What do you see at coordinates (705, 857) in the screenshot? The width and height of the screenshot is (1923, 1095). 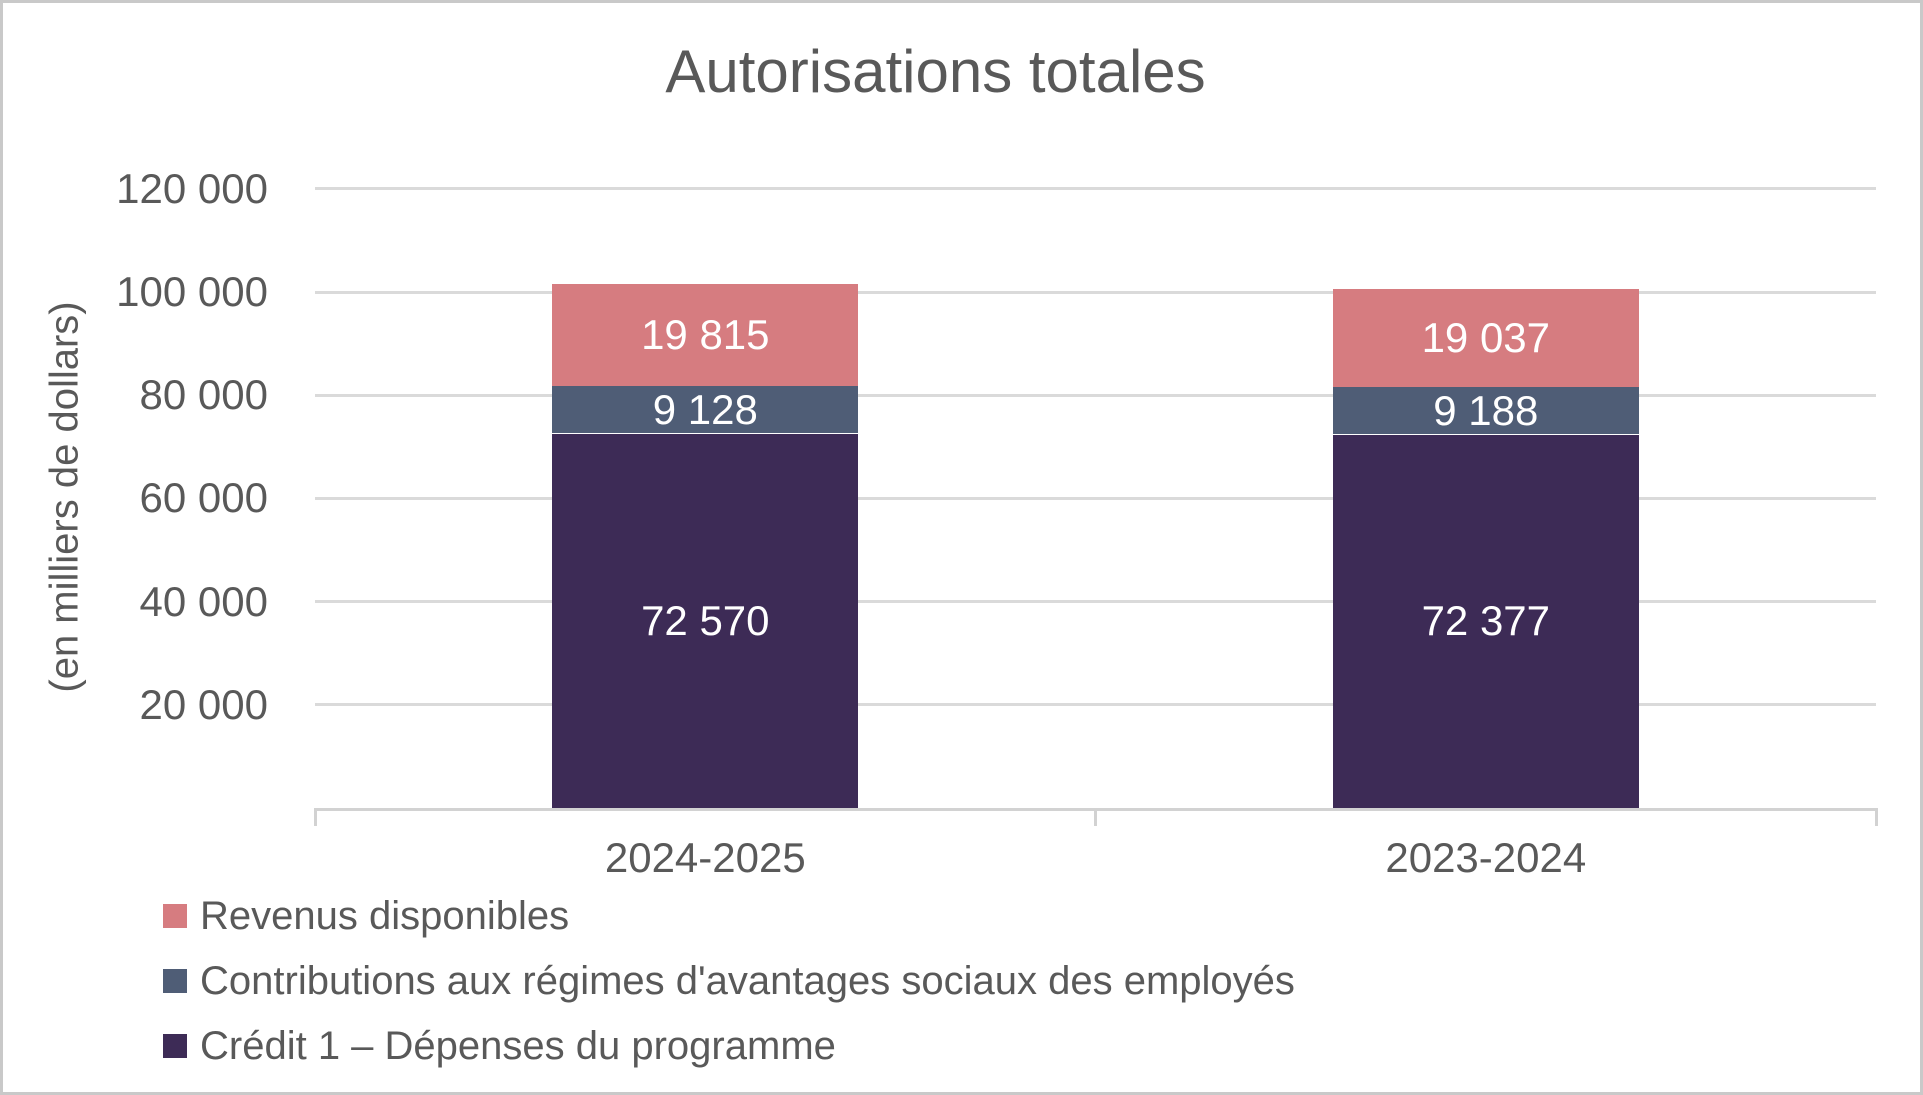 I see `x-axis-category-label: 2024-2025` at bounding box center [705, 857].